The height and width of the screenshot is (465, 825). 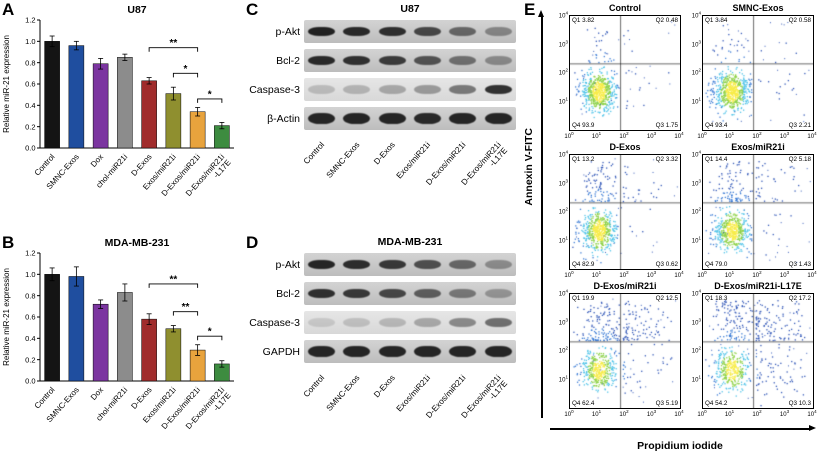 I want to click on lane-label: SMNC-Exos, so click(x=343, y=159).